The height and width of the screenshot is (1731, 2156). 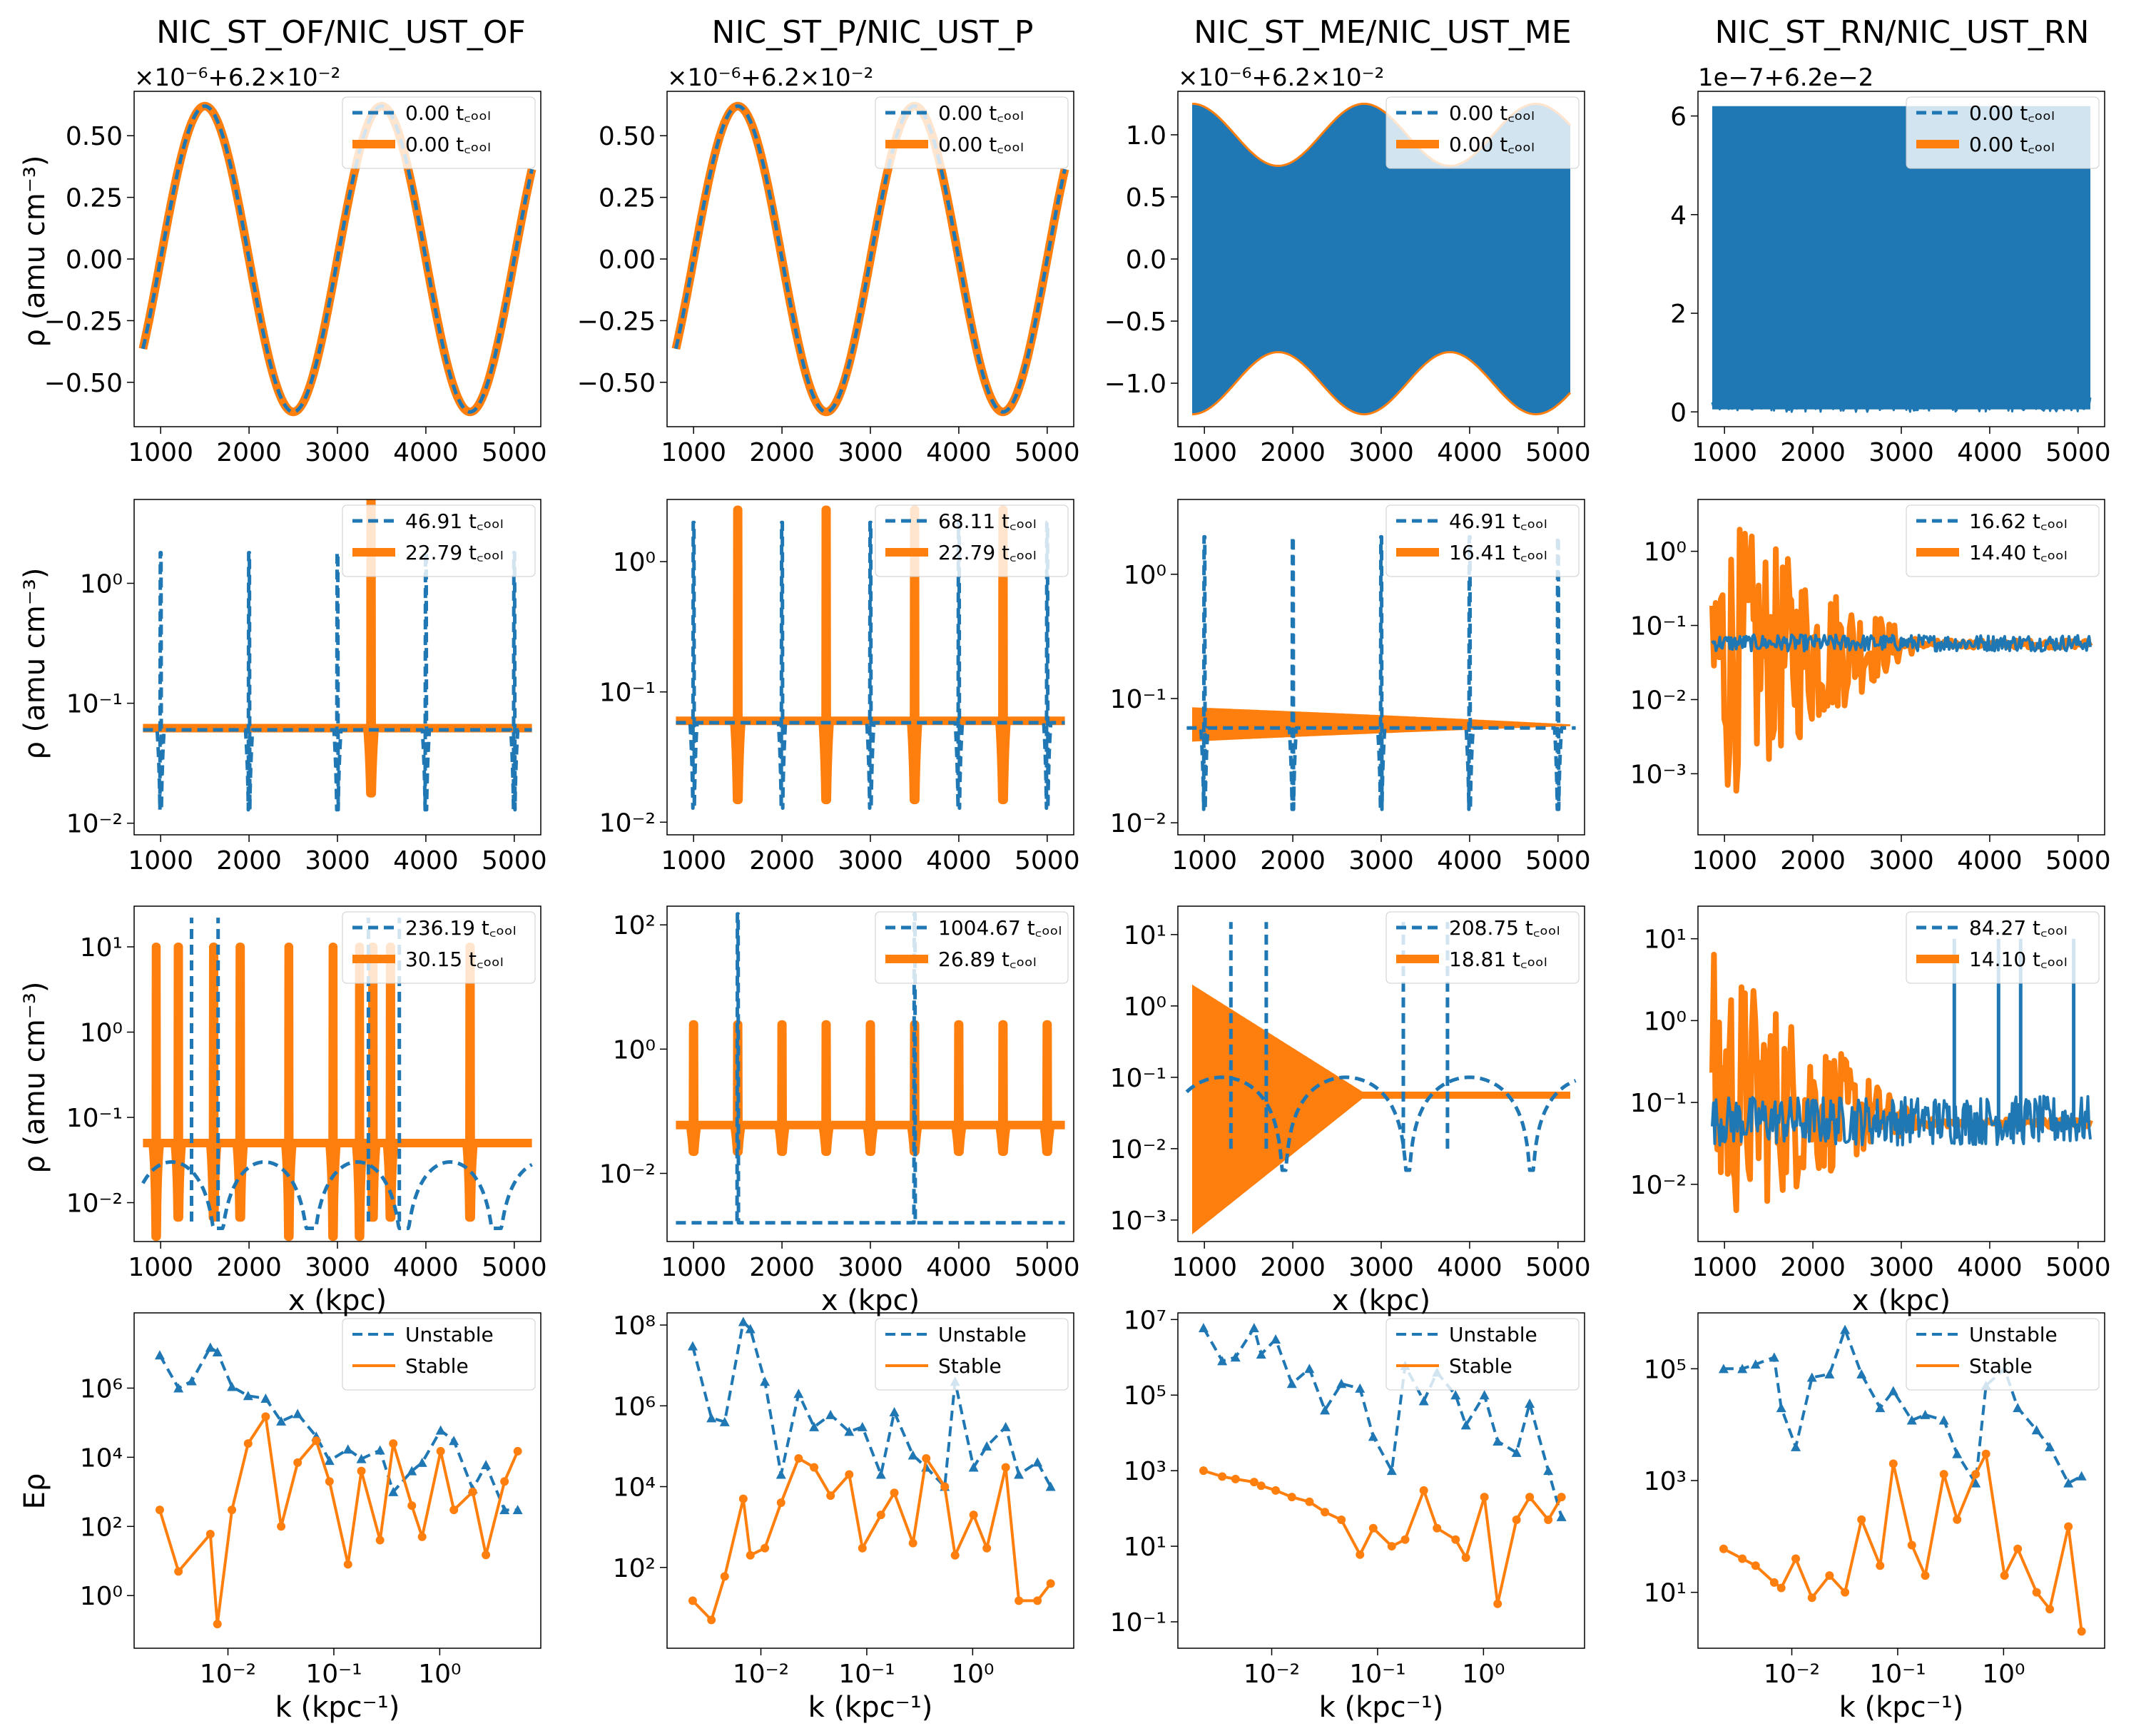 I want to click on legend-stable-label: 22.79 t꜀ₒₒₗ, so click(x=987, y=552).